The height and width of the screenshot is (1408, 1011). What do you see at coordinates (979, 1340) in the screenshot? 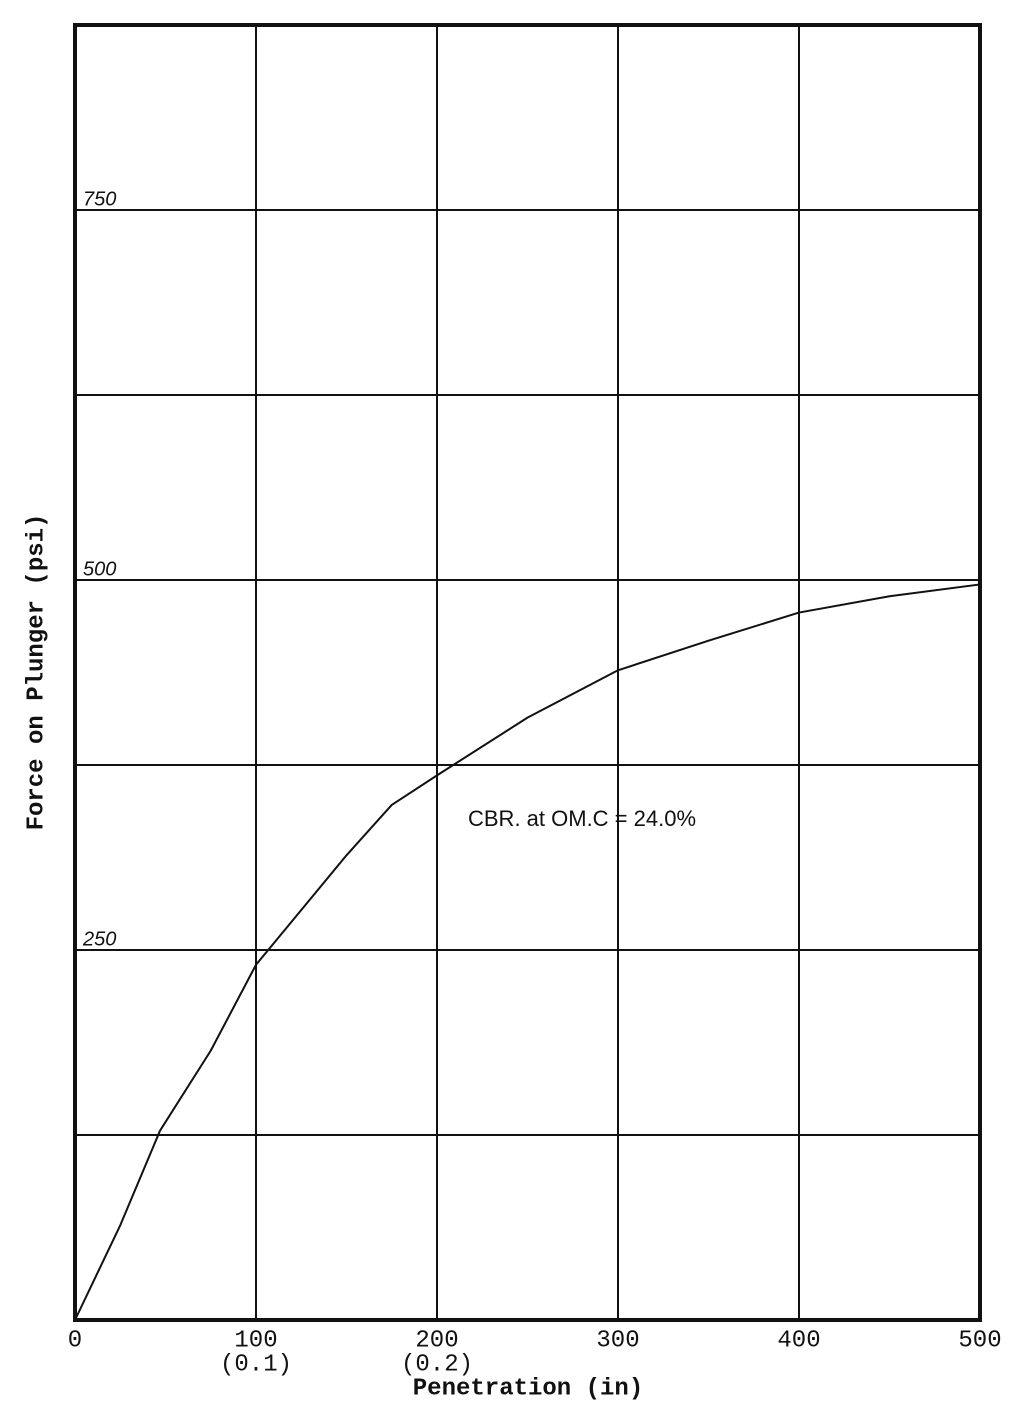
I see `x-tick-label: 500` at bounding box center [979, 1340].